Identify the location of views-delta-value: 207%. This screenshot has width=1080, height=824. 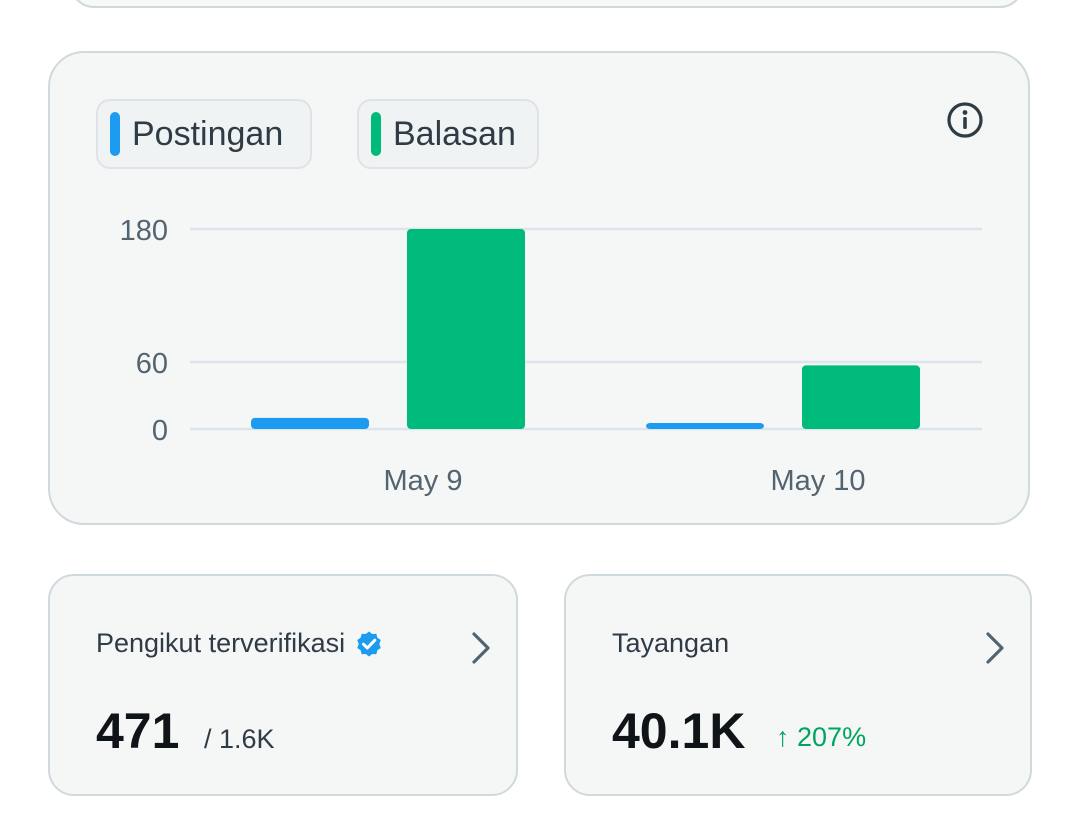
(832, 737).